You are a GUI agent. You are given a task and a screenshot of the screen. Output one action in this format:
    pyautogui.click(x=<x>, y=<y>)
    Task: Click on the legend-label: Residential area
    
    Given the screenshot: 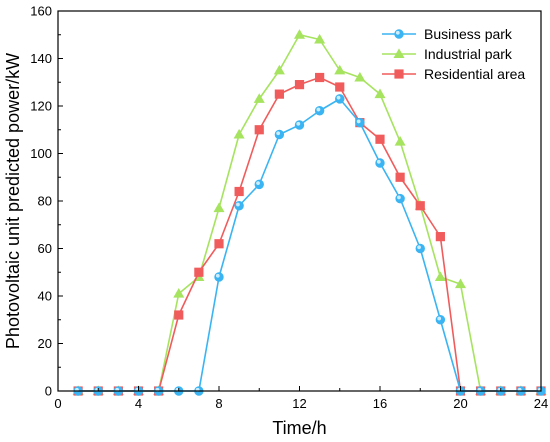 What is the action you would take?
    pyautogui.click(x=474, y=74)
    